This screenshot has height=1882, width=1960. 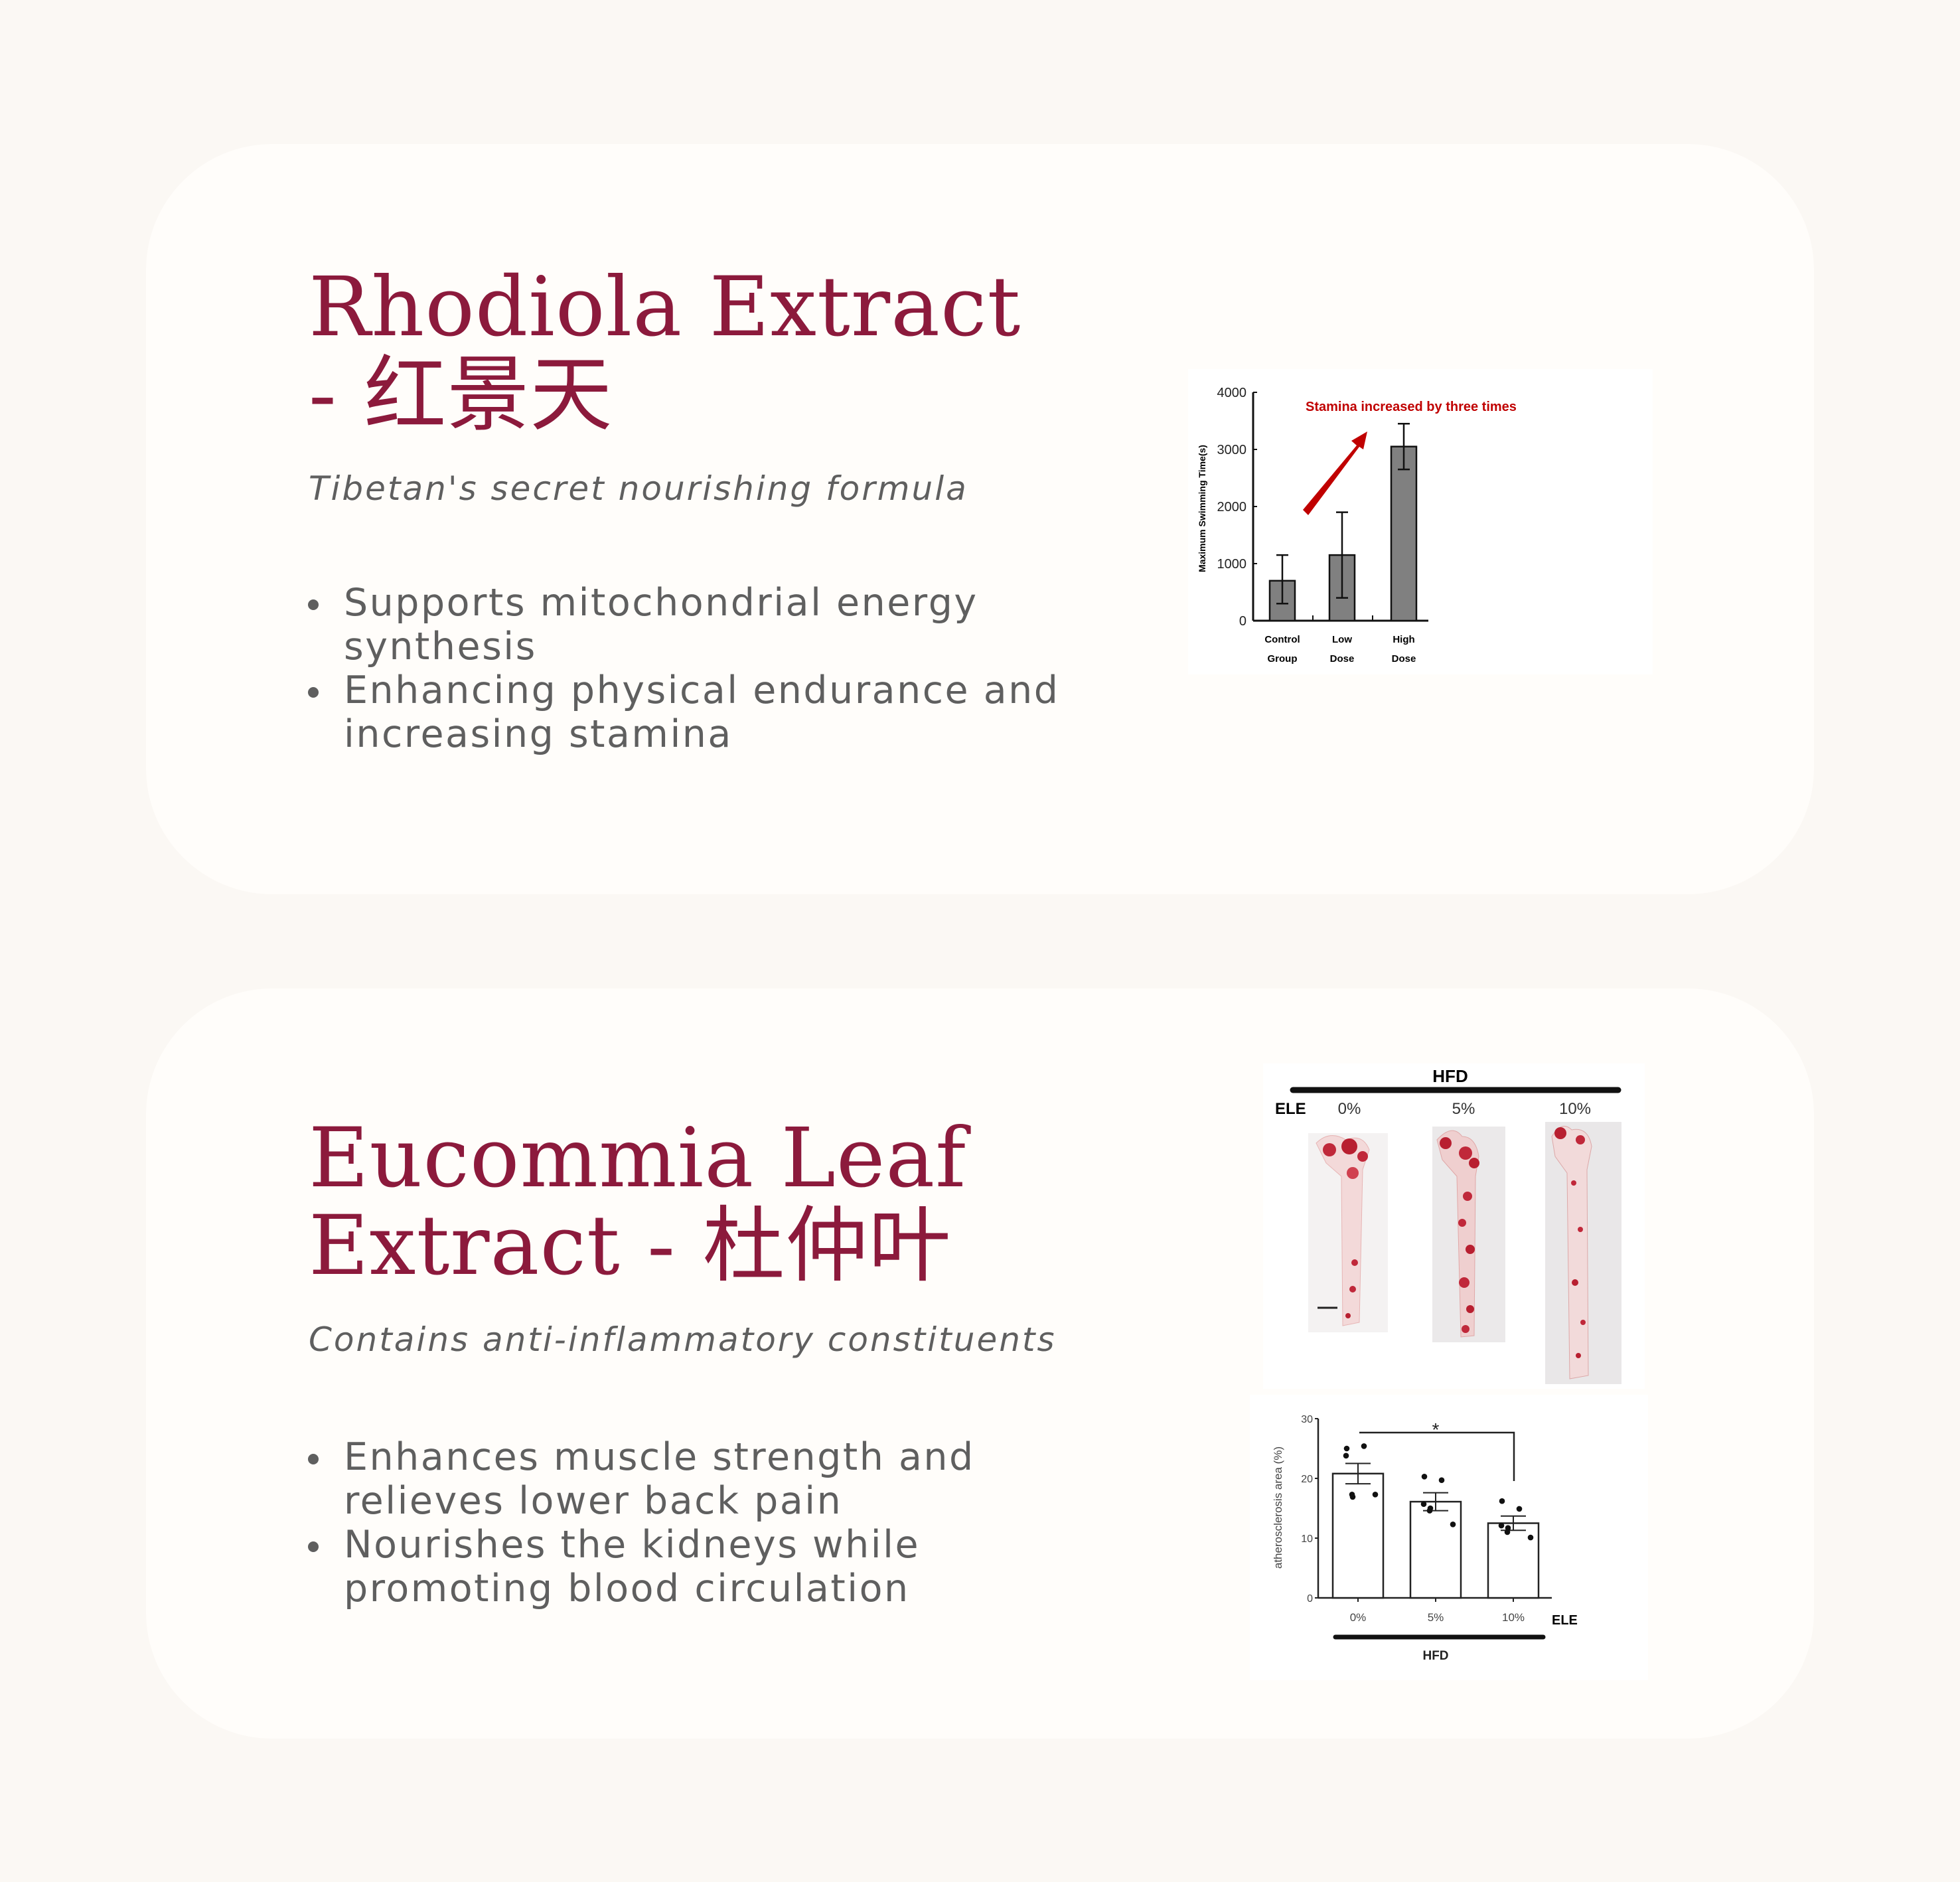 What do you see at coordinates (461, 395) in the screenshot?
I see `title-line-2: - 红景天` at bounding box center [461, 395].